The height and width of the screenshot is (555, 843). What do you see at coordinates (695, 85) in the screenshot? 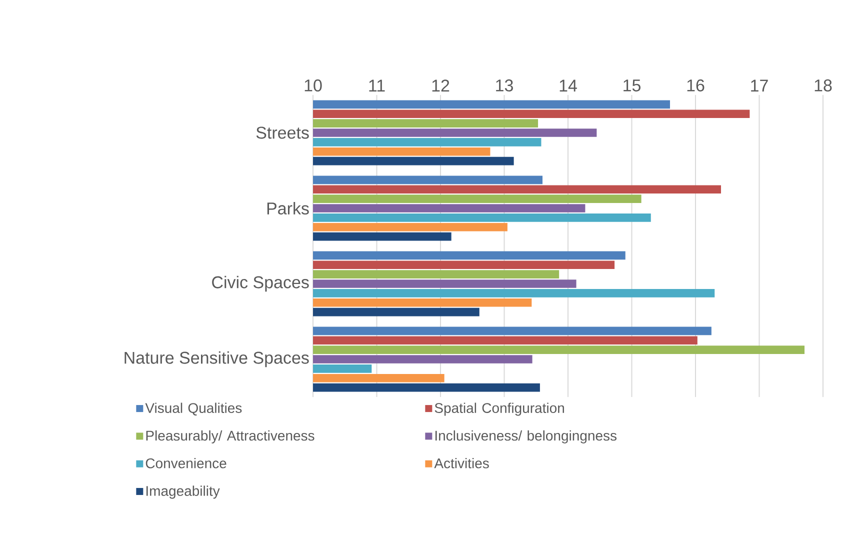
I see `x-tick-label: 16` at bounding box center [695, 85].